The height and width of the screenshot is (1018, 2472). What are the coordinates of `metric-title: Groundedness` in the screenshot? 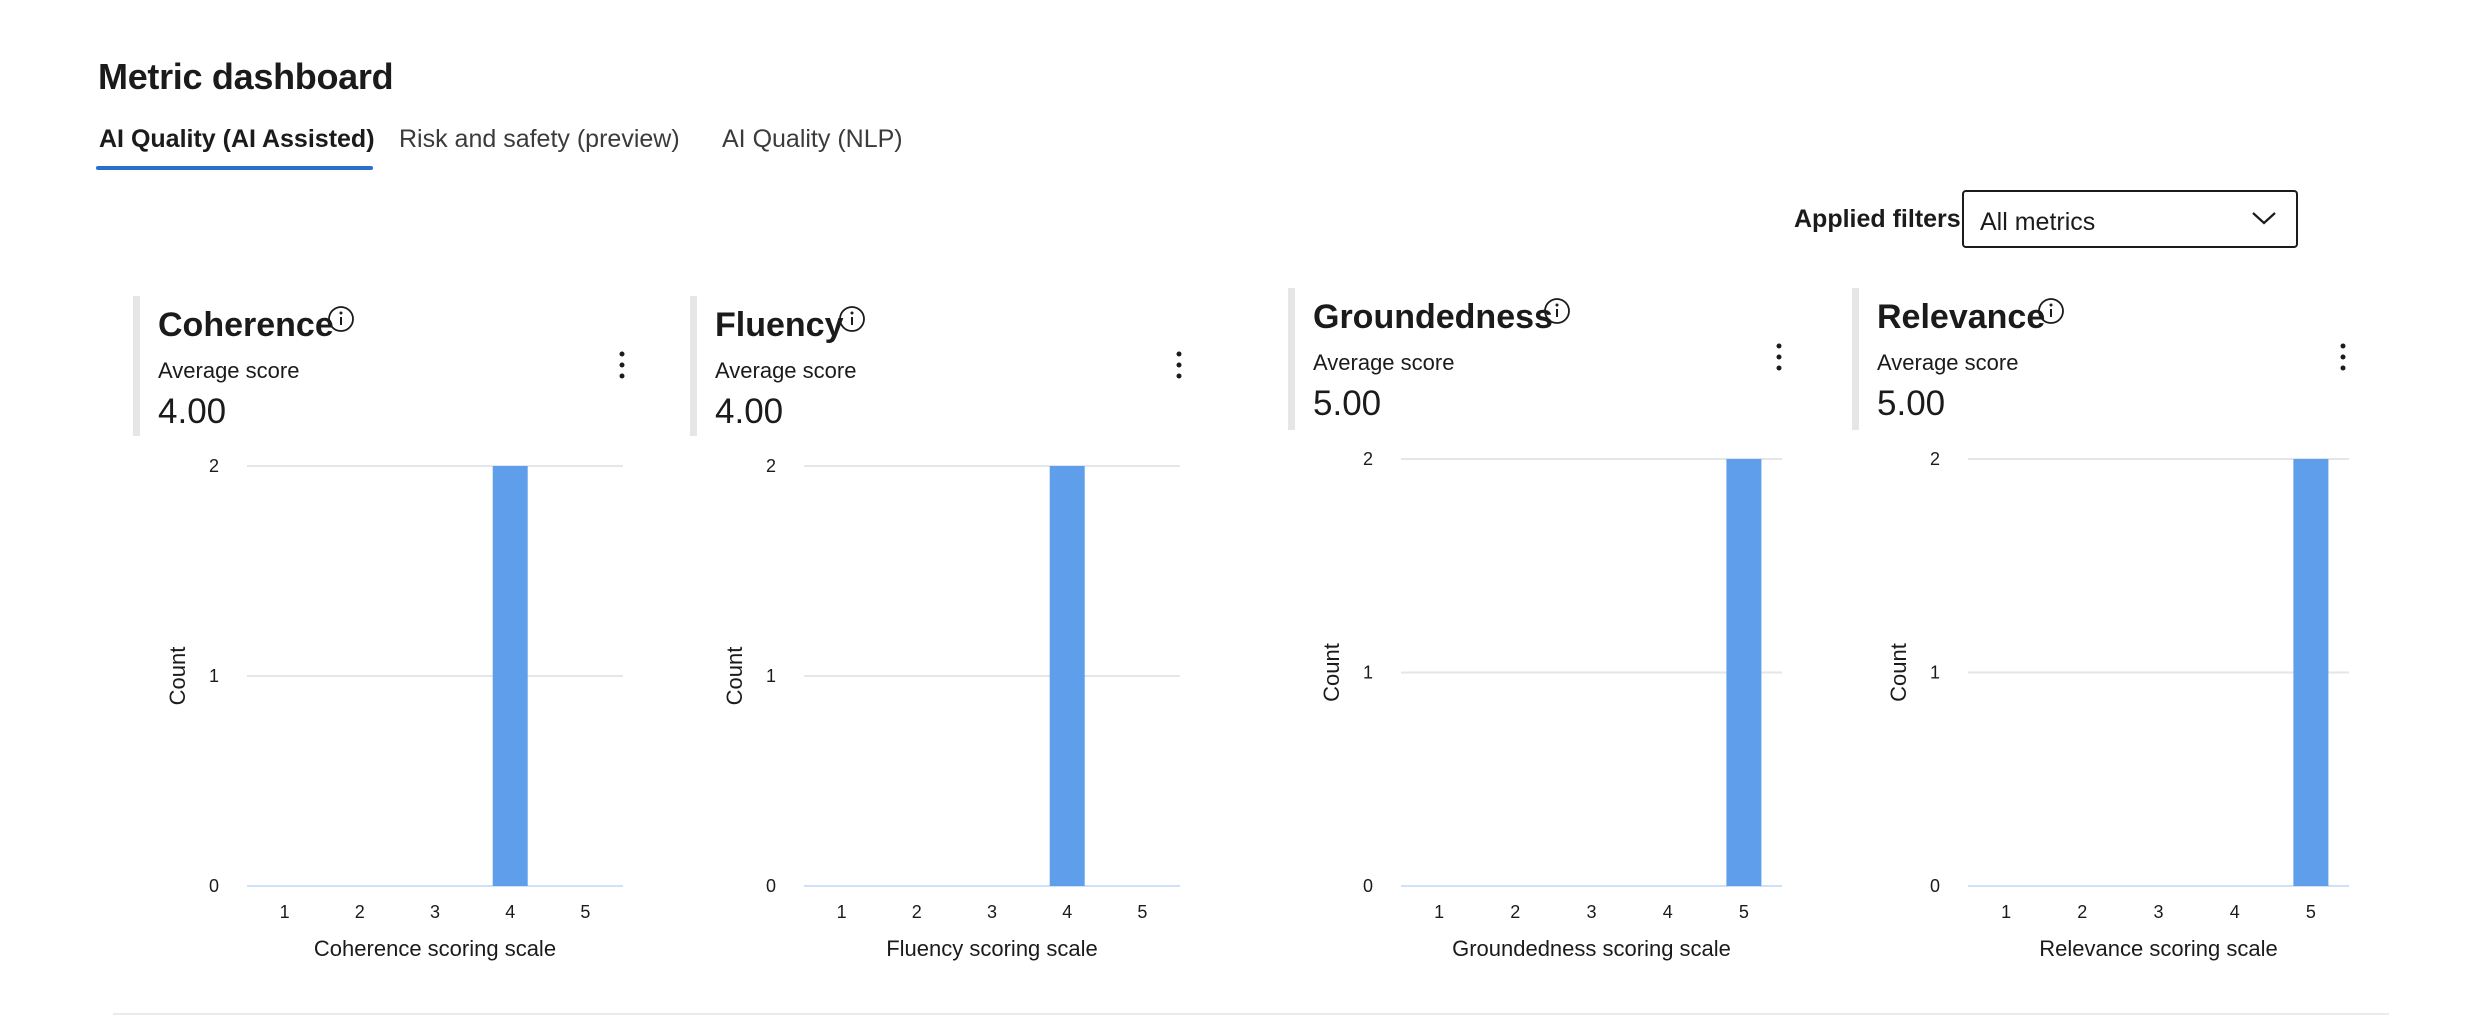 It's located at (1433, 317).